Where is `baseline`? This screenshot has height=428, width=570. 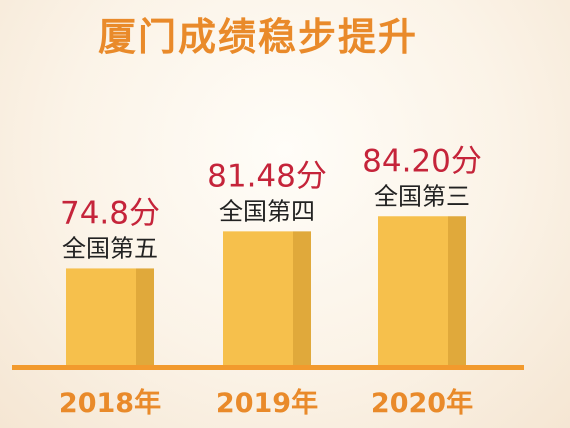 baseline is located at coordinates (268, 367).